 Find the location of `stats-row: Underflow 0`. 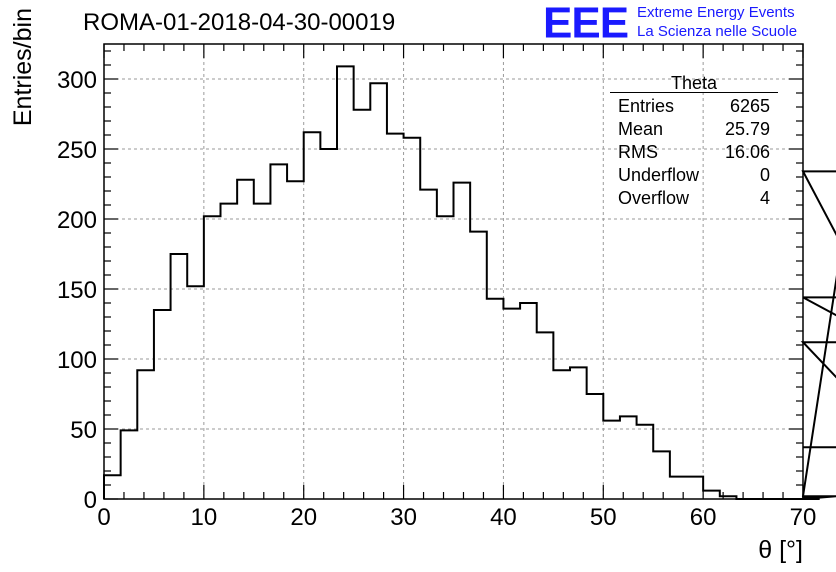

stats-row: Underflow 0 is located at coordinates (694, 175).